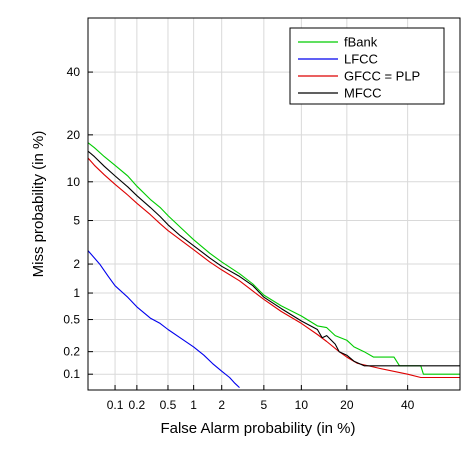 This screenshot has height=450, width=474. Describe the element at coordinates (168, 405) in the screenshot. I see `x-tick-label: 0.5` at that location.